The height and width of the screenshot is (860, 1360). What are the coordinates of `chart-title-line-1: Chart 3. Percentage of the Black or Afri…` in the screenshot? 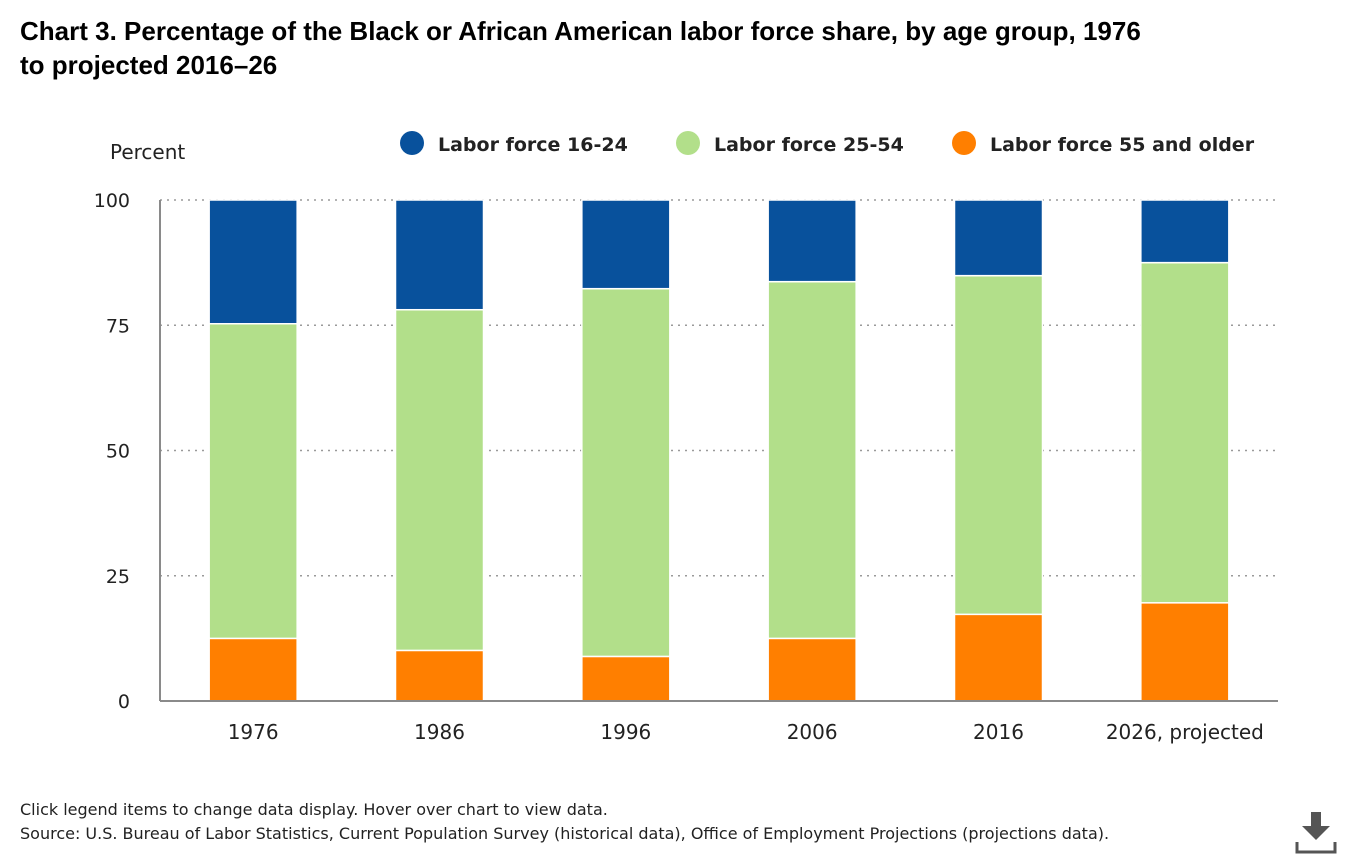 It's located at (580, 31).